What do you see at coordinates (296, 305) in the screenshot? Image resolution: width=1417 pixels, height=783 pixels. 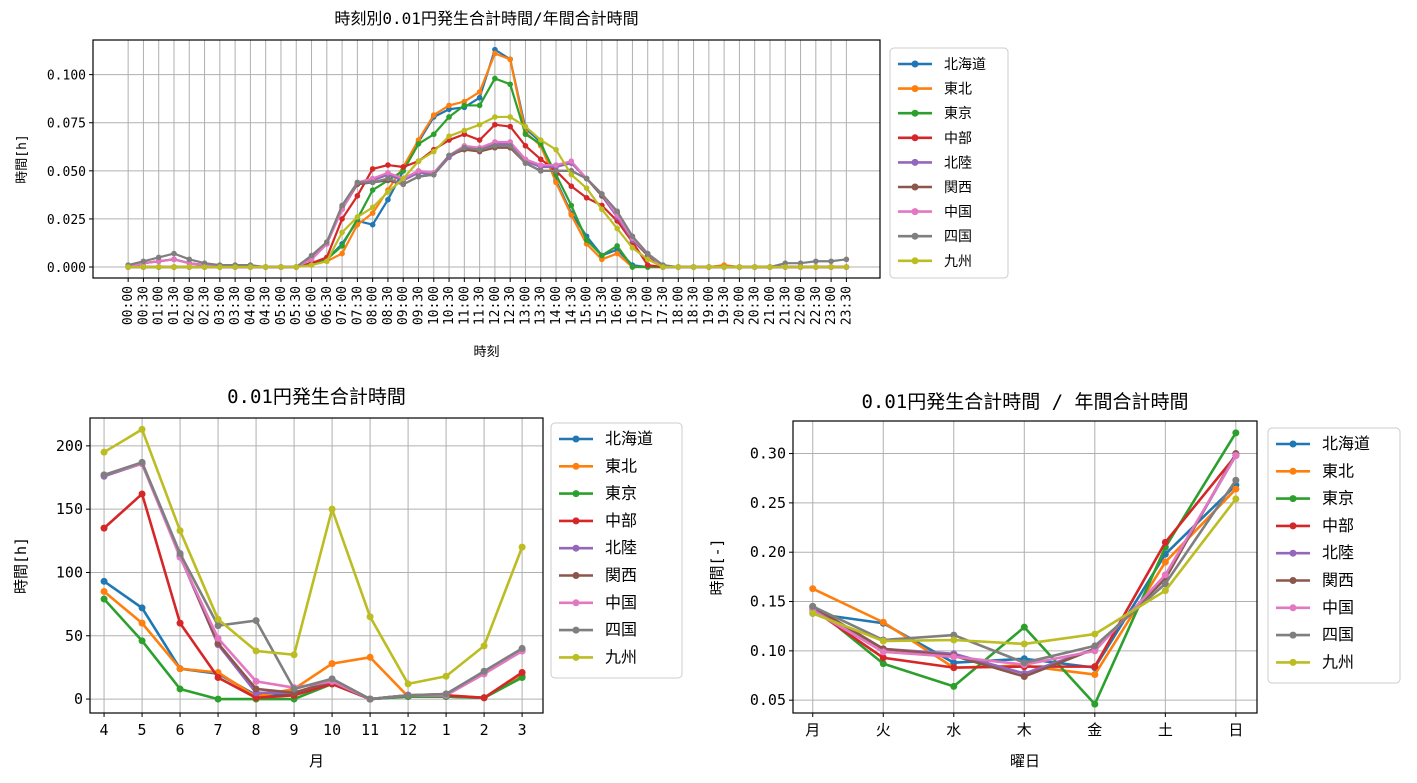 I see `x-tick-label: 05:30` at bounding box center [296, 305].